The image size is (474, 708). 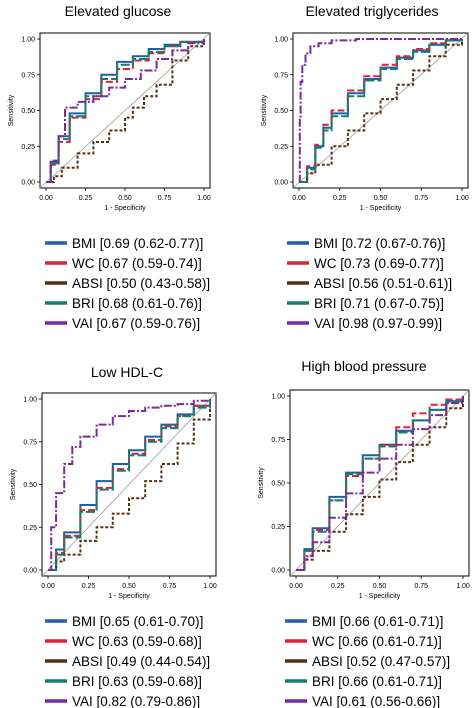 I want to click on panel-title: Elevated glucose, so click(x=118, y=11).